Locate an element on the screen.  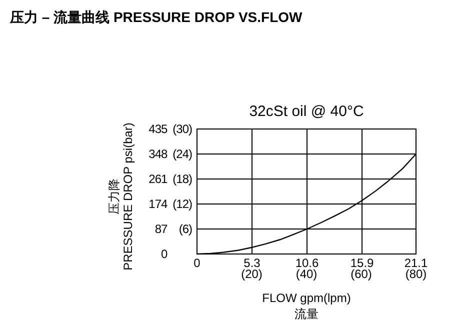
y-tick-label: 435 is located at coordinates (158, 129).